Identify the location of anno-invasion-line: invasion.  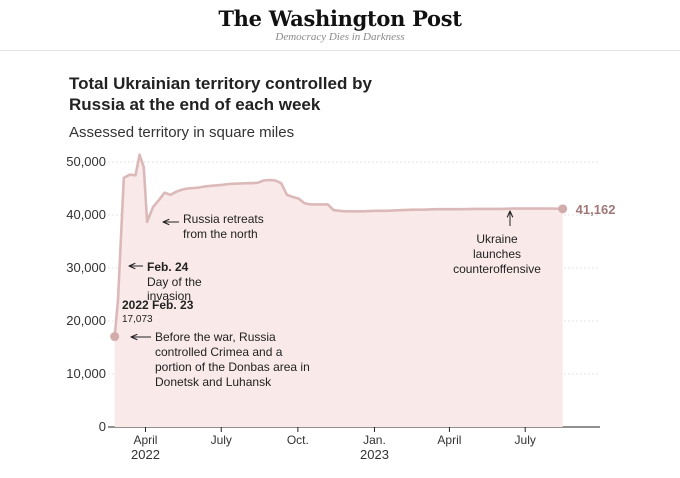
(169, 296).